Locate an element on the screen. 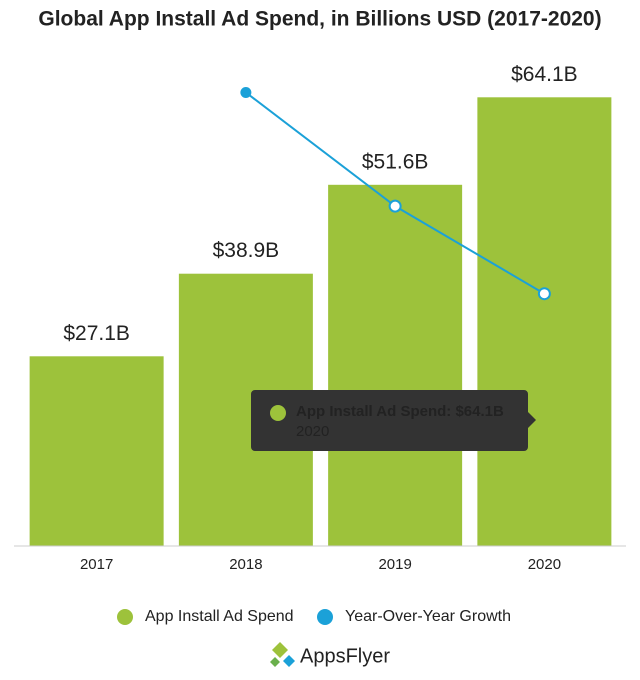 This screenshot has width=640, height=680. x-tick-label: 2018 is located at coordinates (245, 564).